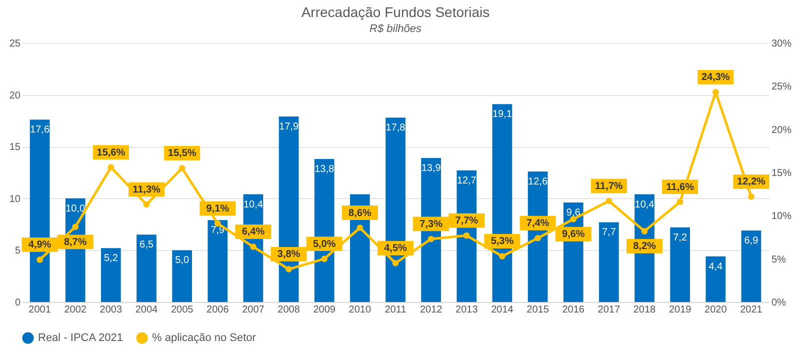 The height and width of the screenshot is (350, 800). Describe the element at coordinates (15, 148) in the screenshot. I see `y-tick-label: 15` at that location.